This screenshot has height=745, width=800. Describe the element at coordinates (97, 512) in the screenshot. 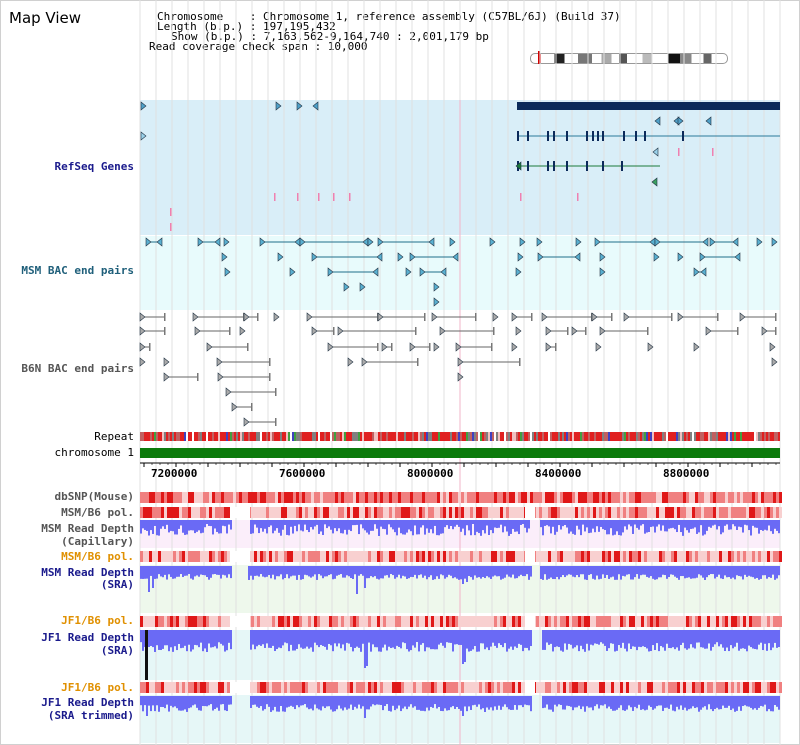

I see `track-label-msm-b6-pol-1: MSM/B6 pol.` at that location.